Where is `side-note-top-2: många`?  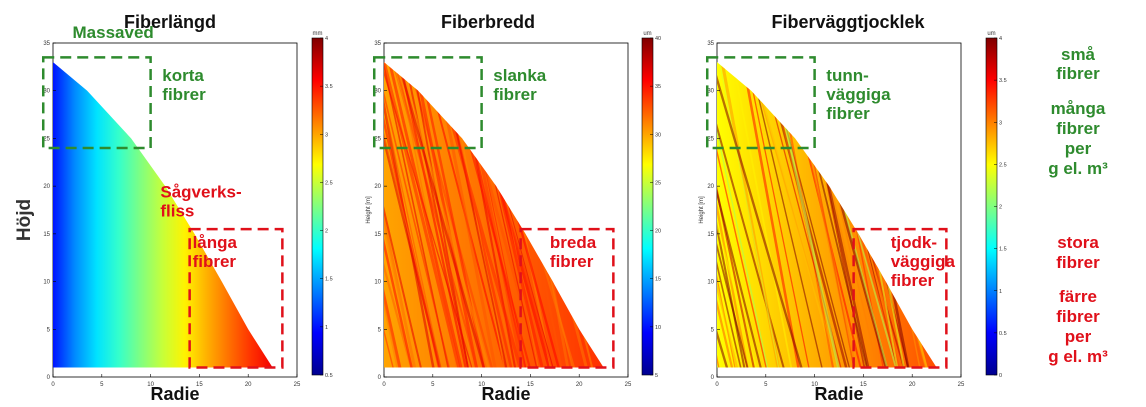
side-note-top-2: många is located at coordinates (1078, 108).